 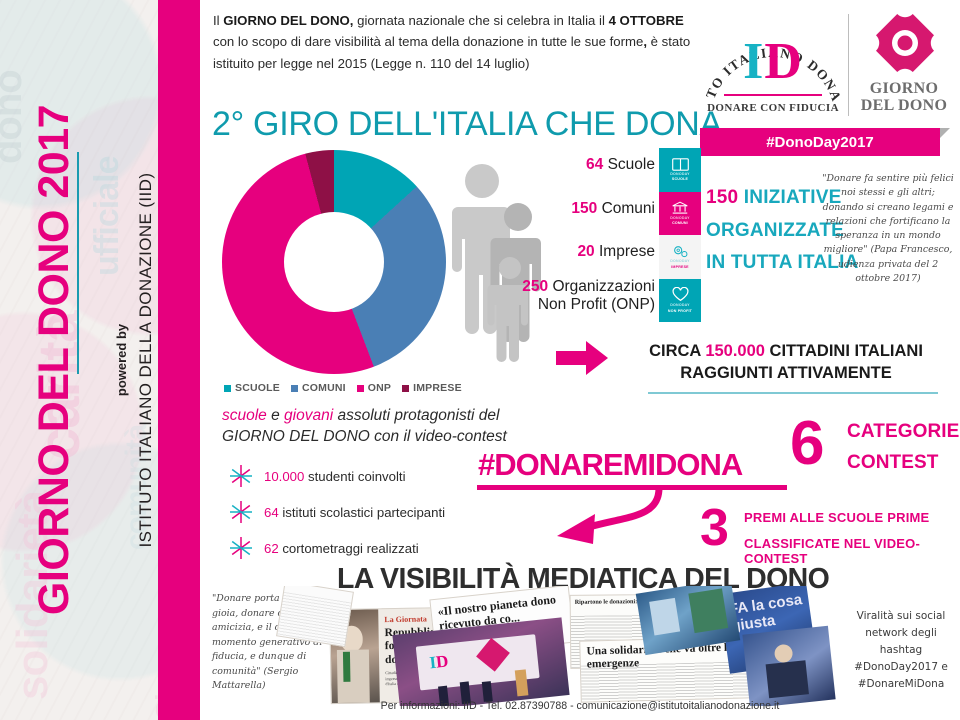 What do you see at coordinates (904, 106) in the screenshot?
I see `gdd-line2: DEL DONO` at bounding box center [904, 106].